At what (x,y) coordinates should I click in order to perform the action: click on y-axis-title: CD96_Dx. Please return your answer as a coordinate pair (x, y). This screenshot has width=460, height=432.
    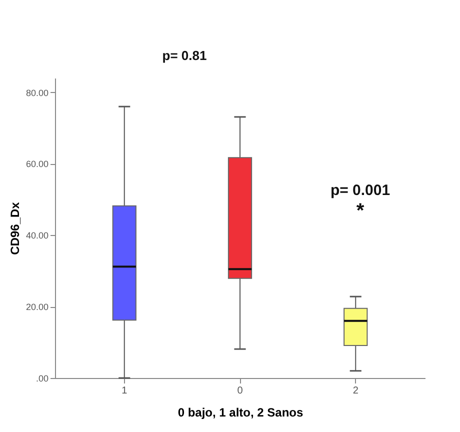
    Looking at the image, I should click on (15, 228).